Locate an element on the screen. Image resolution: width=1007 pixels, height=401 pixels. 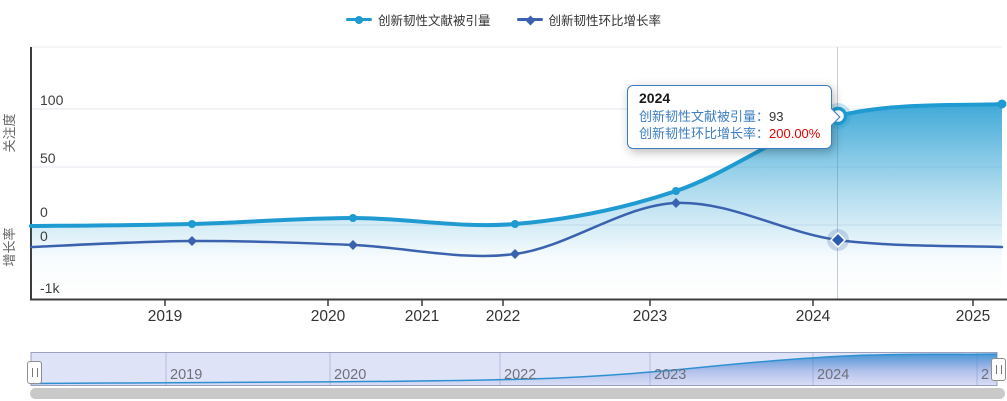
y-axis-name-growth: 增长率 is located at coordinates (9, 246).